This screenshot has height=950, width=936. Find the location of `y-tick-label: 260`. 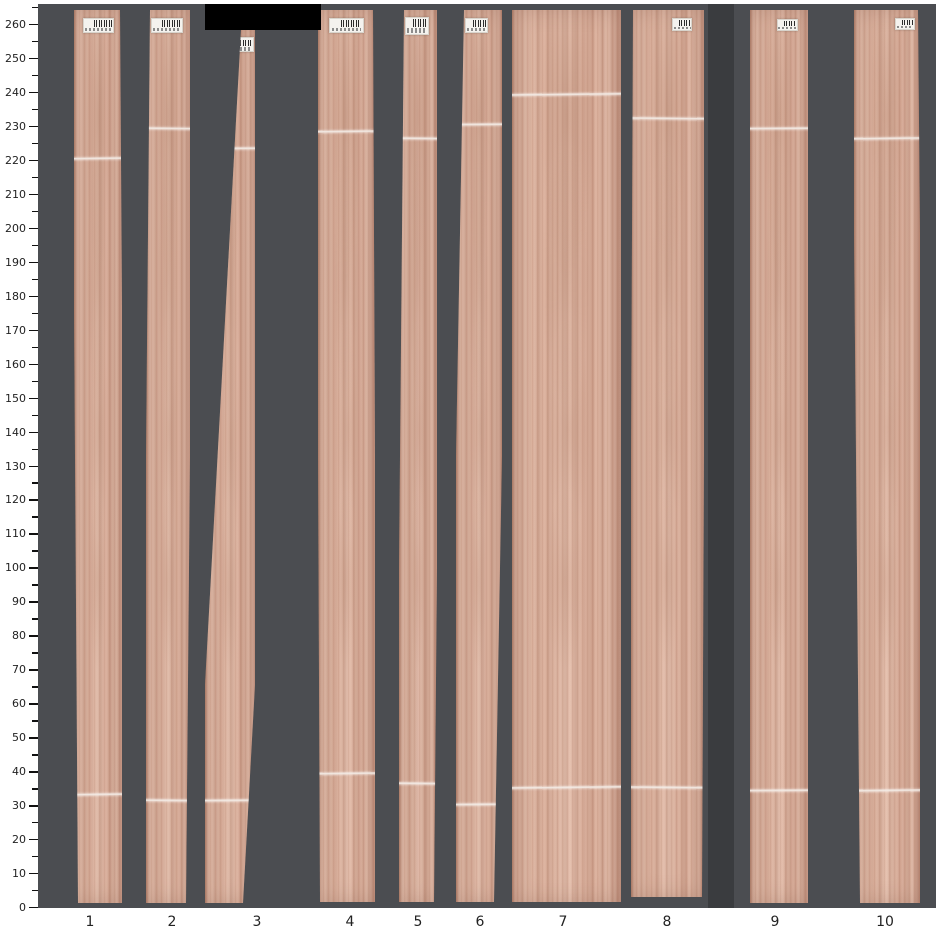

y-tick-label: 260 is located at coordinates (15, 24).